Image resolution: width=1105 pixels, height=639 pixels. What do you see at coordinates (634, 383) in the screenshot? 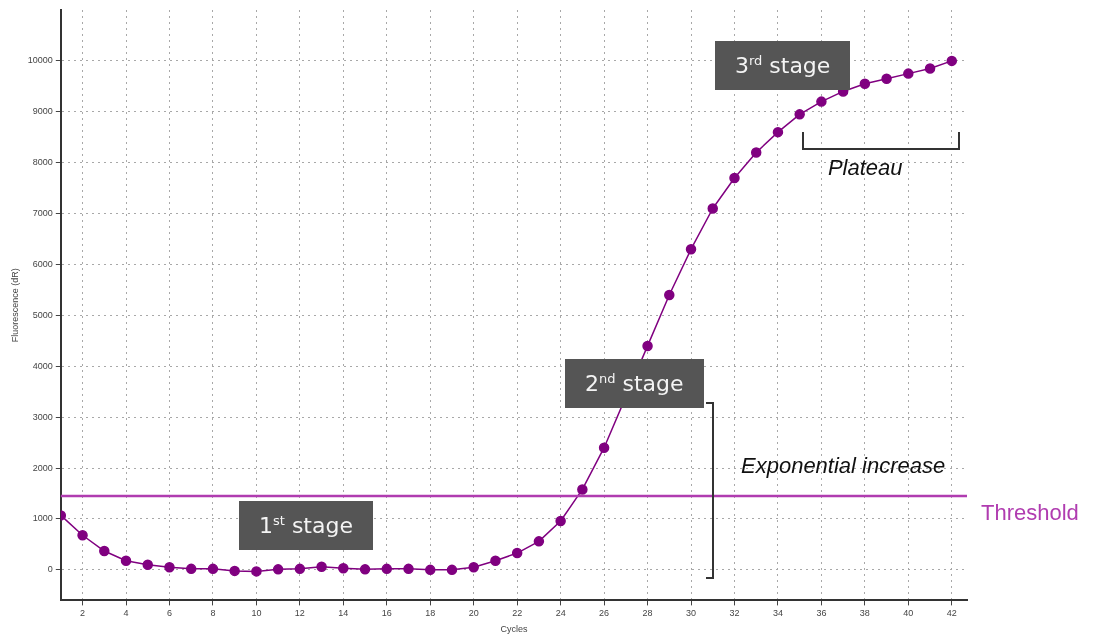
I see `annotation: 2$^{nd}$ stage` at bounding box center [634, 383].